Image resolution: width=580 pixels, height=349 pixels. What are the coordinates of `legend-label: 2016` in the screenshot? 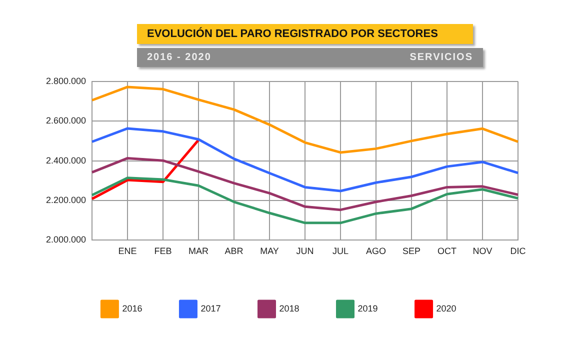 It's located at (132, 308).